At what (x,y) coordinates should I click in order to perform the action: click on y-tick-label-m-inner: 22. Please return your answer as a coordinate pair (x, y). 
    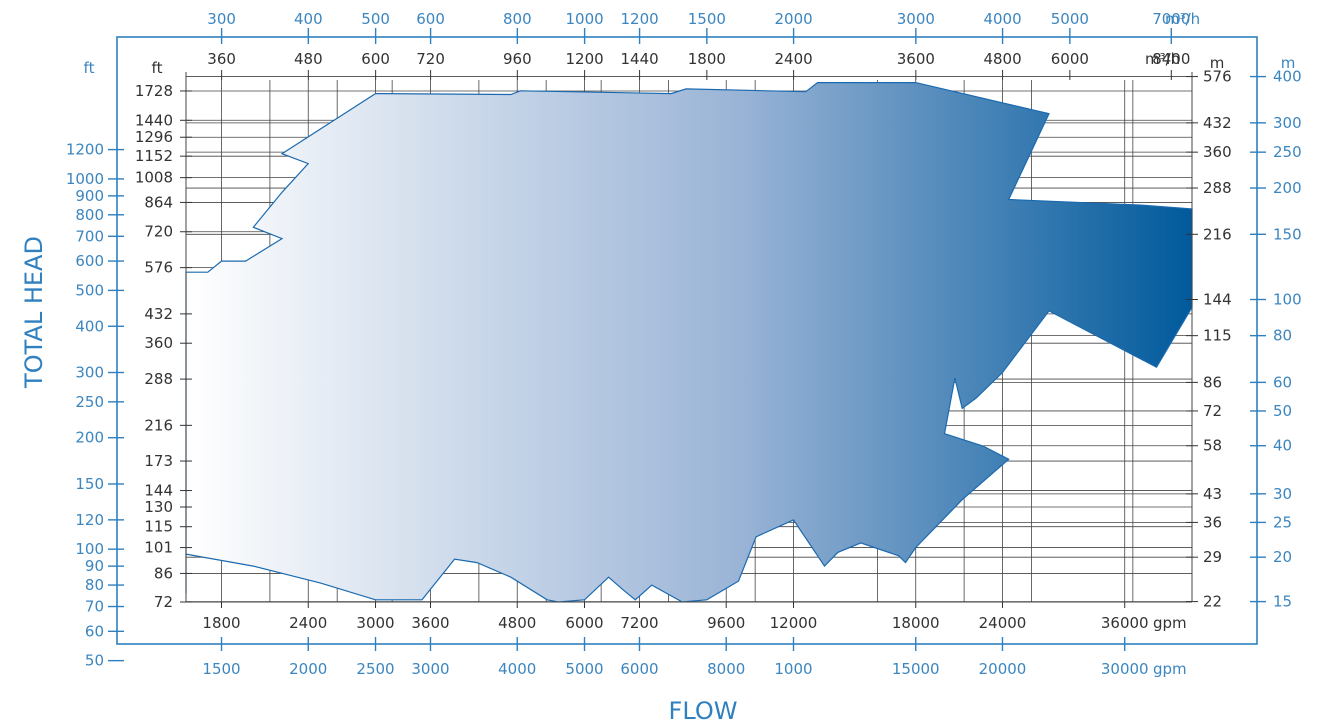
    Looking at the image, I should click on (1212, 602).